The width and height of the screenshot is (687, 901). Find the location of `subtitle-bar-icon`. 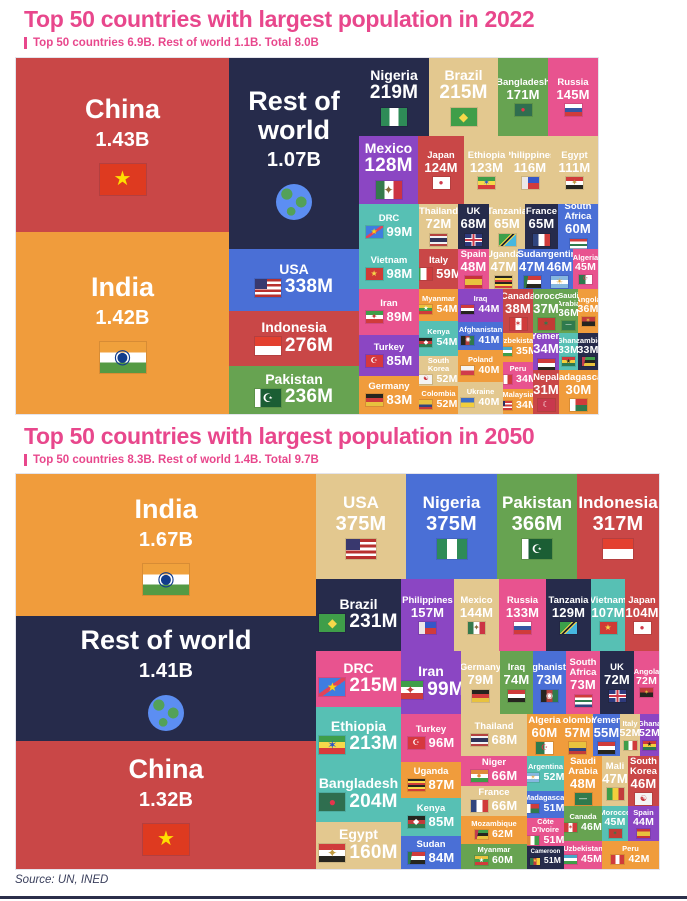

subtitle-bar-icon is located at coordinates (25, 460).